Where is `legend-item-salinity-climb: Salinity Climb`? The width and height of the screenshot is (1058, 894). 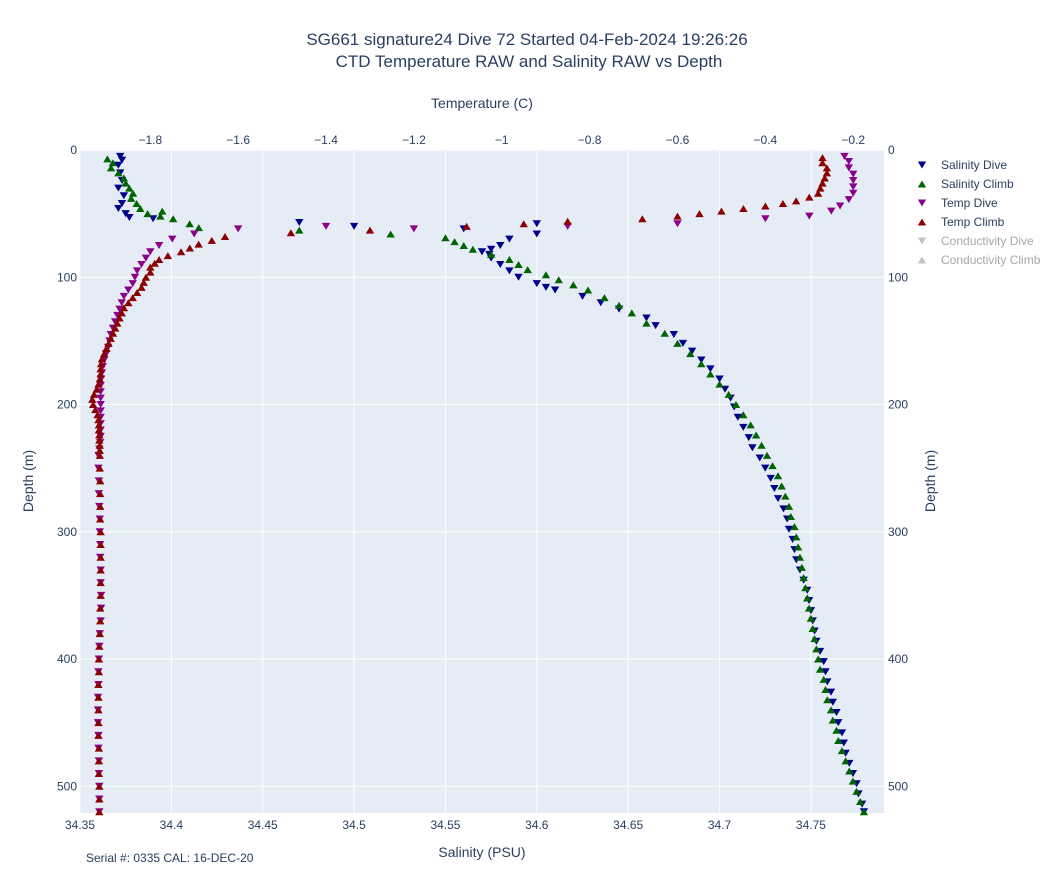
legend-item-salinity-climb: Salinity Climb is located at coordinates (965, 184).